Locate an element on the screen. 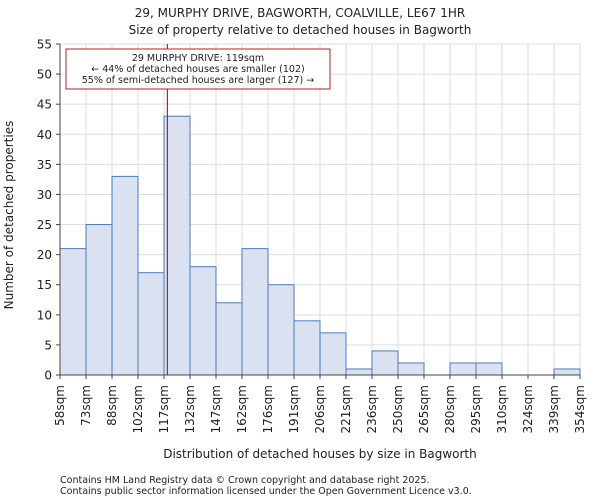 This screenshot has width=600, height=504. x-tick-label: 73sqm is located at coordinates (86, 405).